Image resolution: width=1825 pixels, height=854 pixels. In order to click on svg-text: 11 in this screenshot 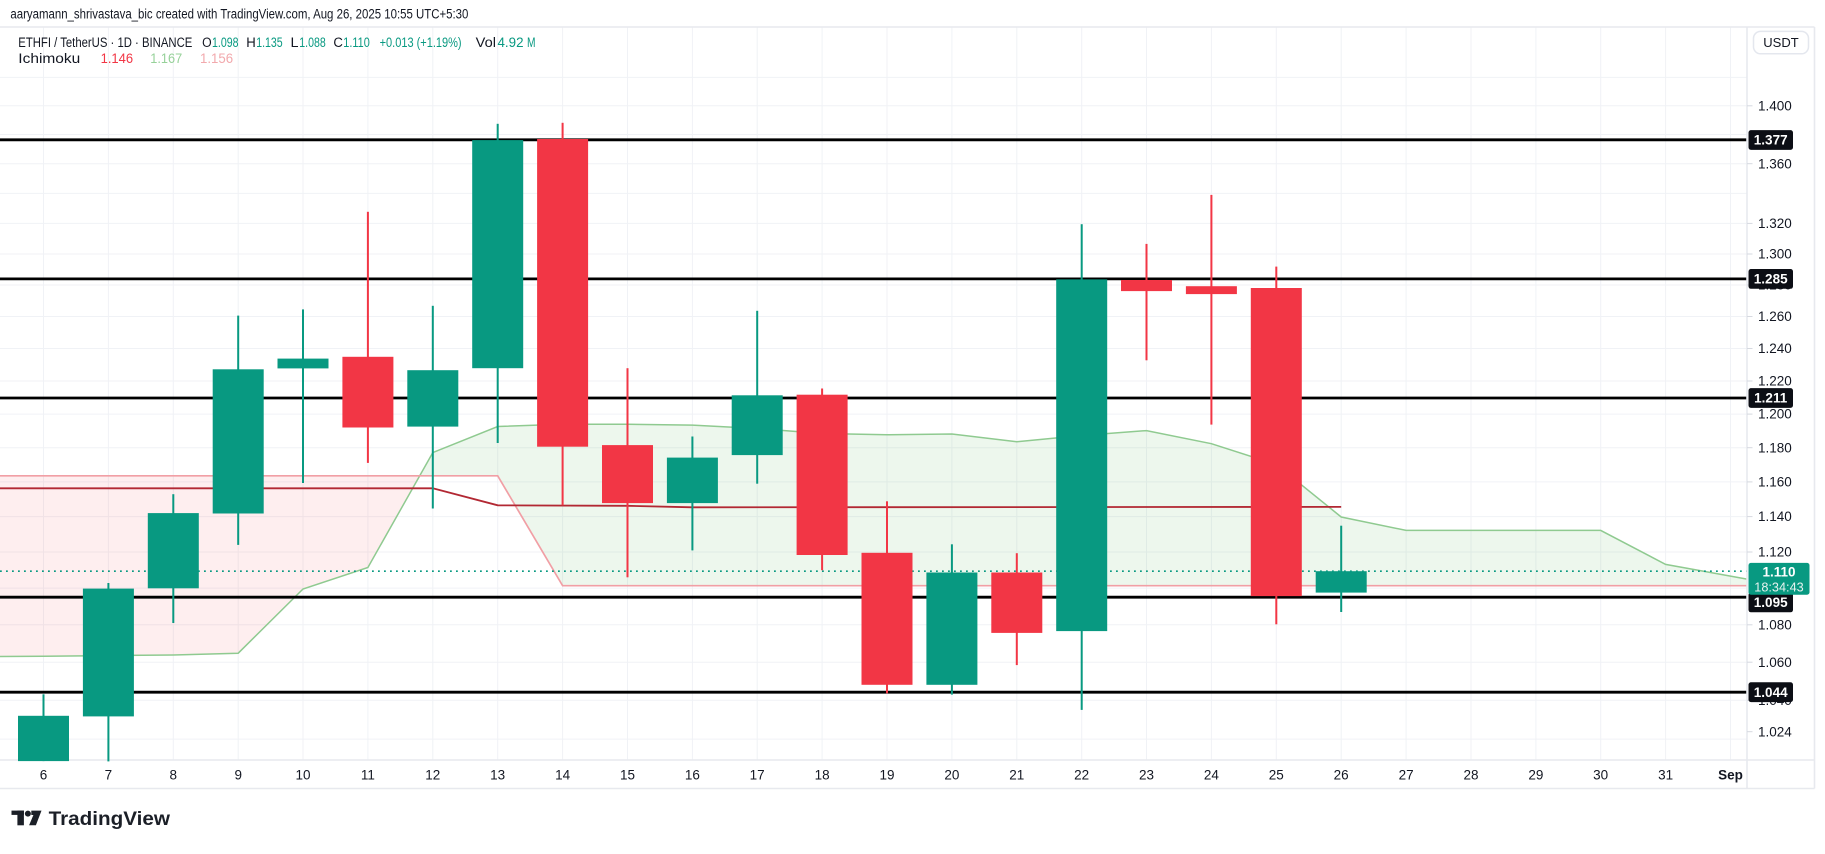, I will do `click(368, 775)`.